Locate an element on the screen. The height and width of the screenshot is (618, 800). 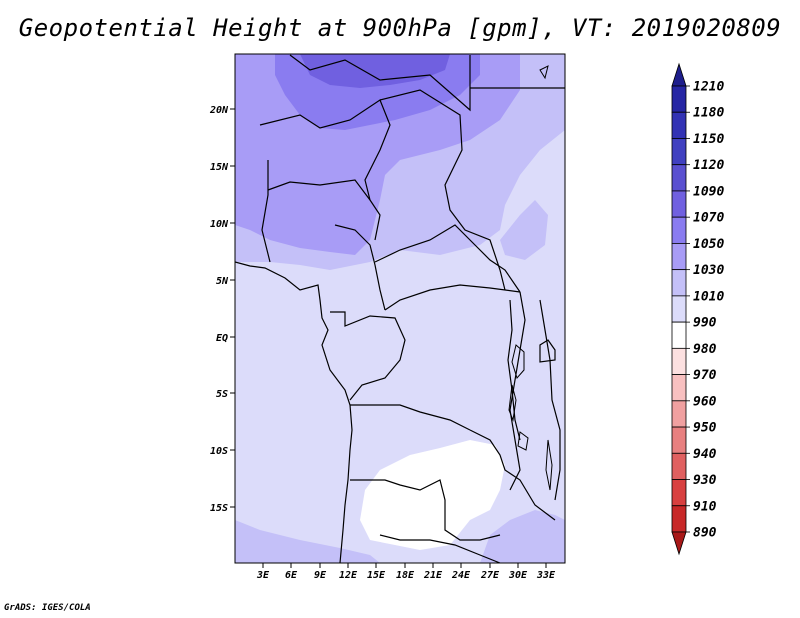
lon-tick-label: 9E is located at coordinates (320, 575).